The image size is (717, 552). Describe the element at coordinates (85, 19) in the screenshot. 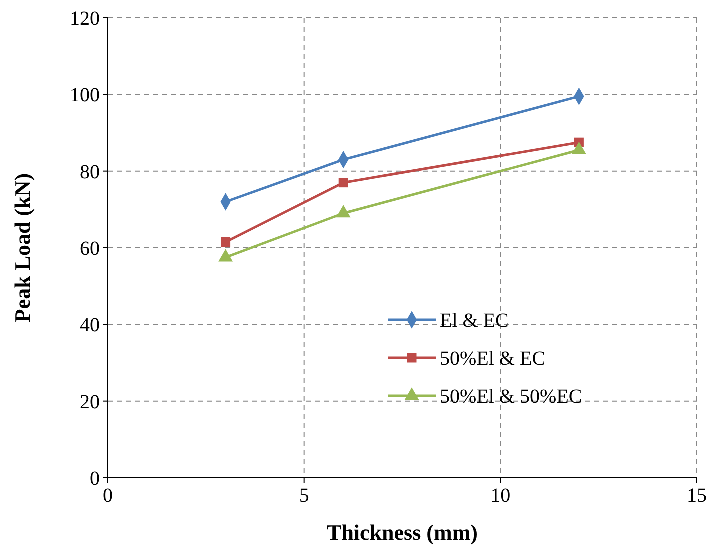

I see `y-tick-label: 120` at that location.